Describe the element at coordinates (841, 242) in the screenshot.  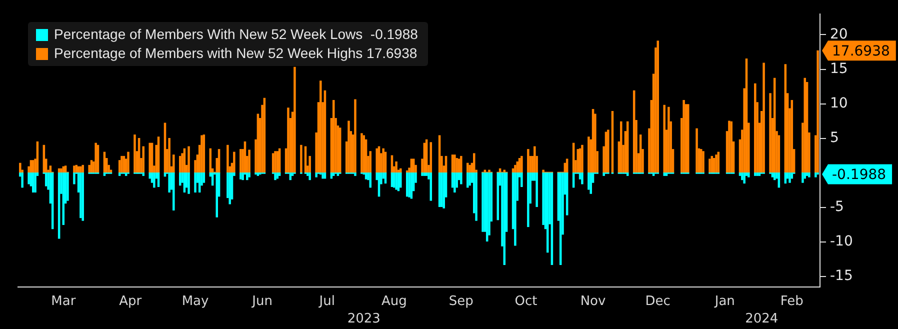
I see `y-tick-label: -10` at that location.